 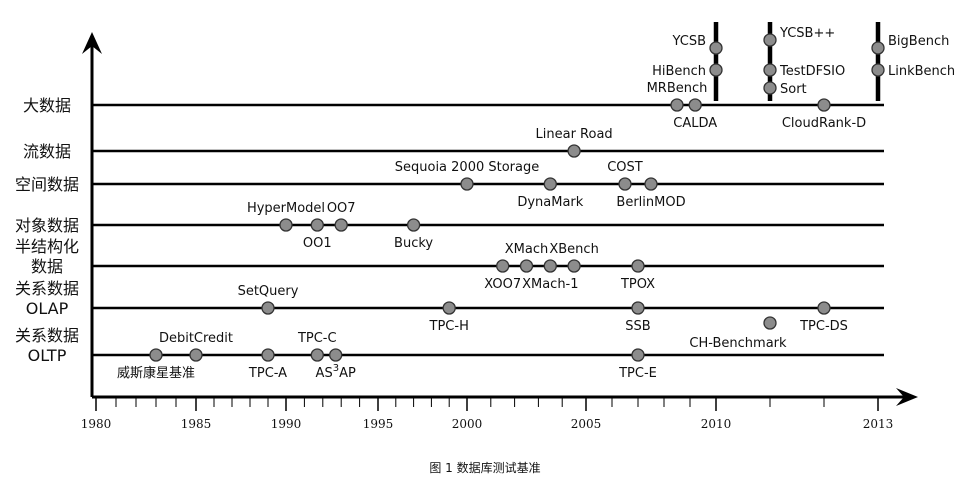 I want to click on row-label-4-0: 半结构化, so click(x=47, y=246).